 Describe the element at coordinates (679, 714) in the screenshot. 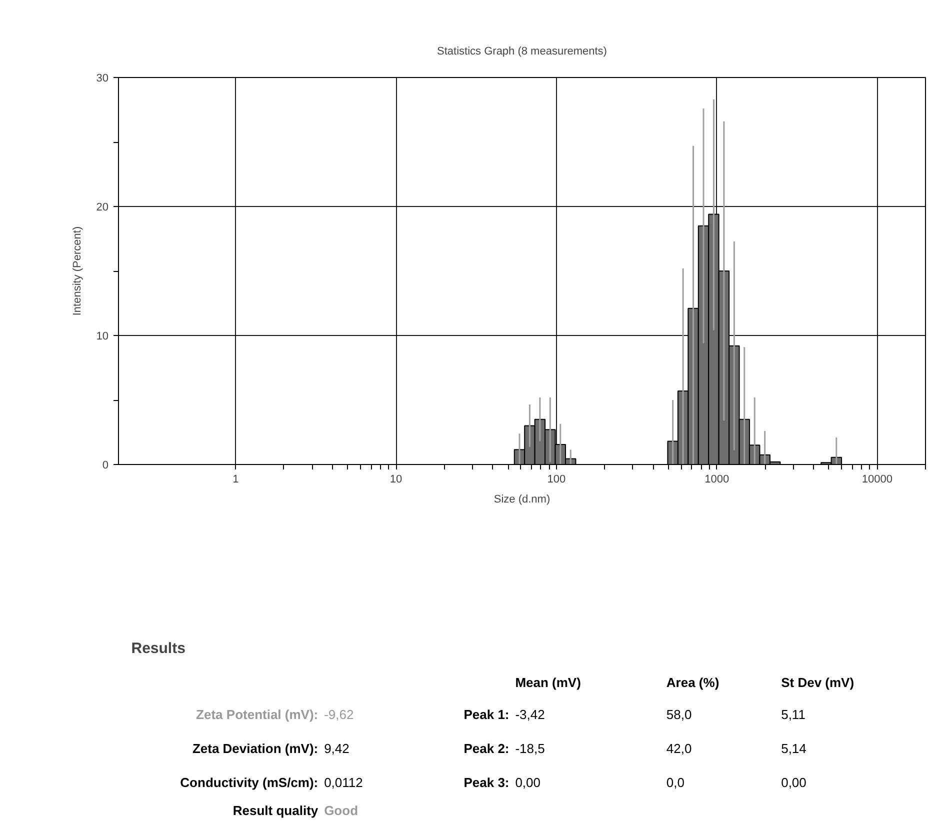

I see `text: 58,0` at that location.